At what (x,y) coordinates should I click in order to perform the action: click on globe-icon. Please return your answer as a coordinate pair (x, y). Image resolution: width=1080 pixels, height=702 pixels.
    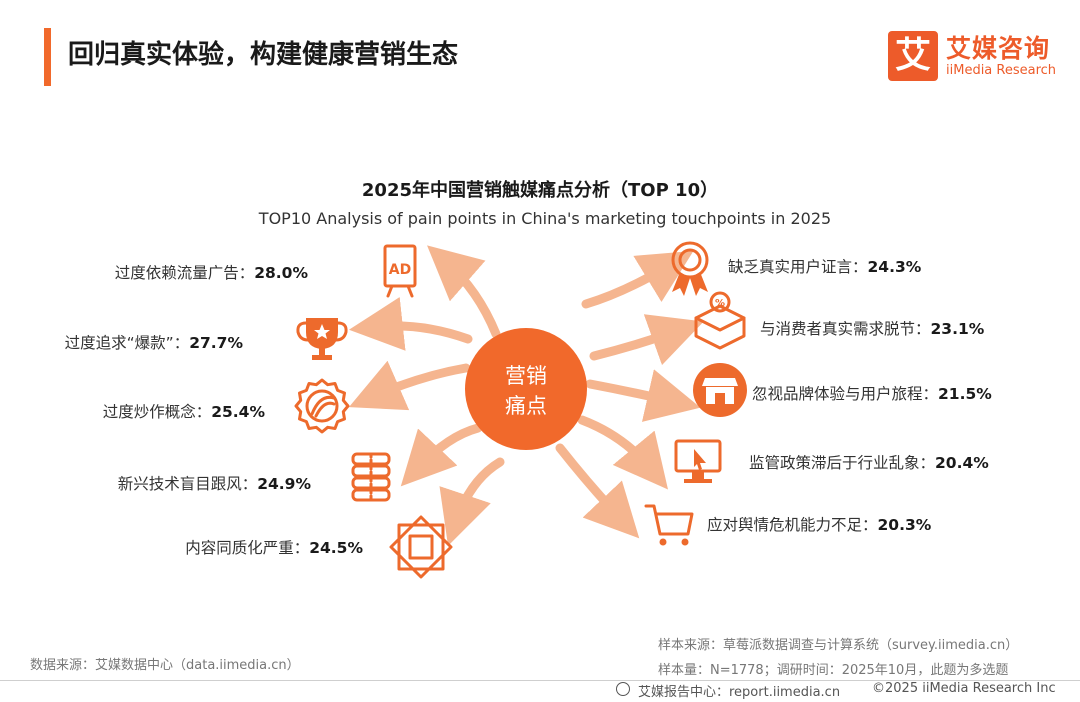
    Looking at the image, I should click on (623, 689).